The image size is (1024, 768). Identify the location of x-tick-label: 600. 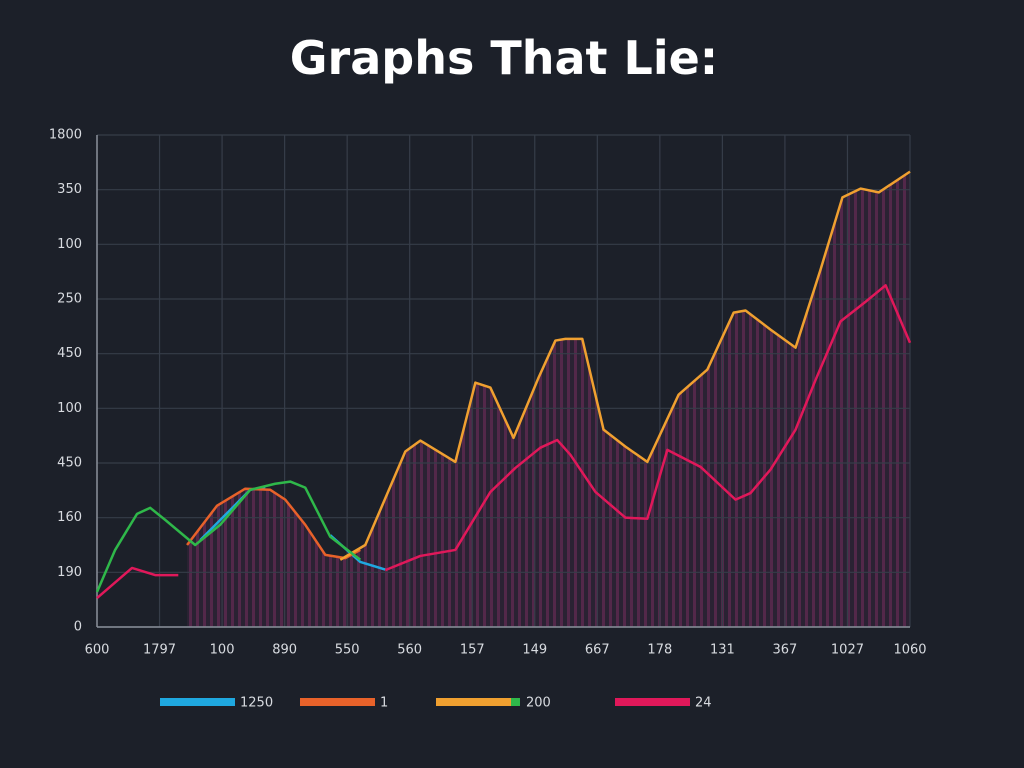
(97, 650).